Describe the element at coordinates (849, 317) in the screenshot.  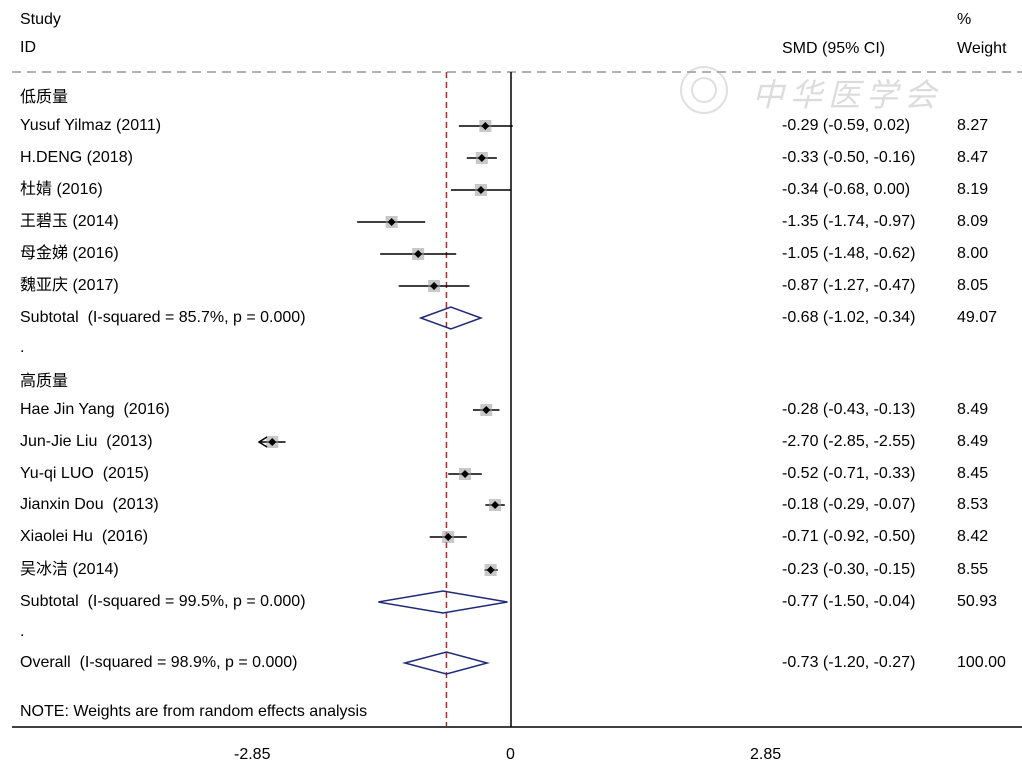
I see `smd-ci-value: -0.68 (-1.02, -0.34)` at that location.